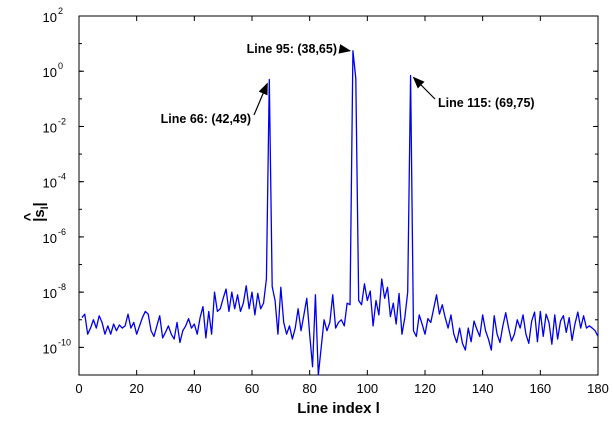 The image size is (613, 423). What do you see at coordinates (338, 408) in the screenshot?
I see `x-axis-label: Line index l` at bounding box center [338, 408].